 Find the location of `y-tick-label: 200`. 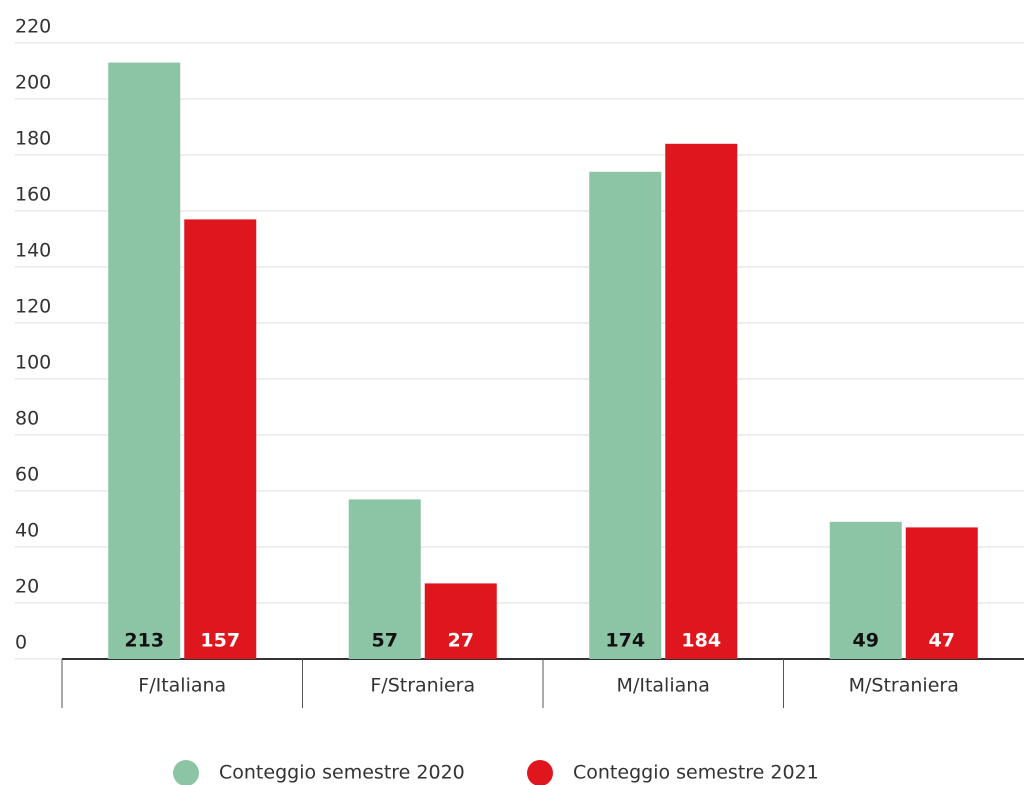

y-tick-label: 200 is located at coordinates (33, 83).